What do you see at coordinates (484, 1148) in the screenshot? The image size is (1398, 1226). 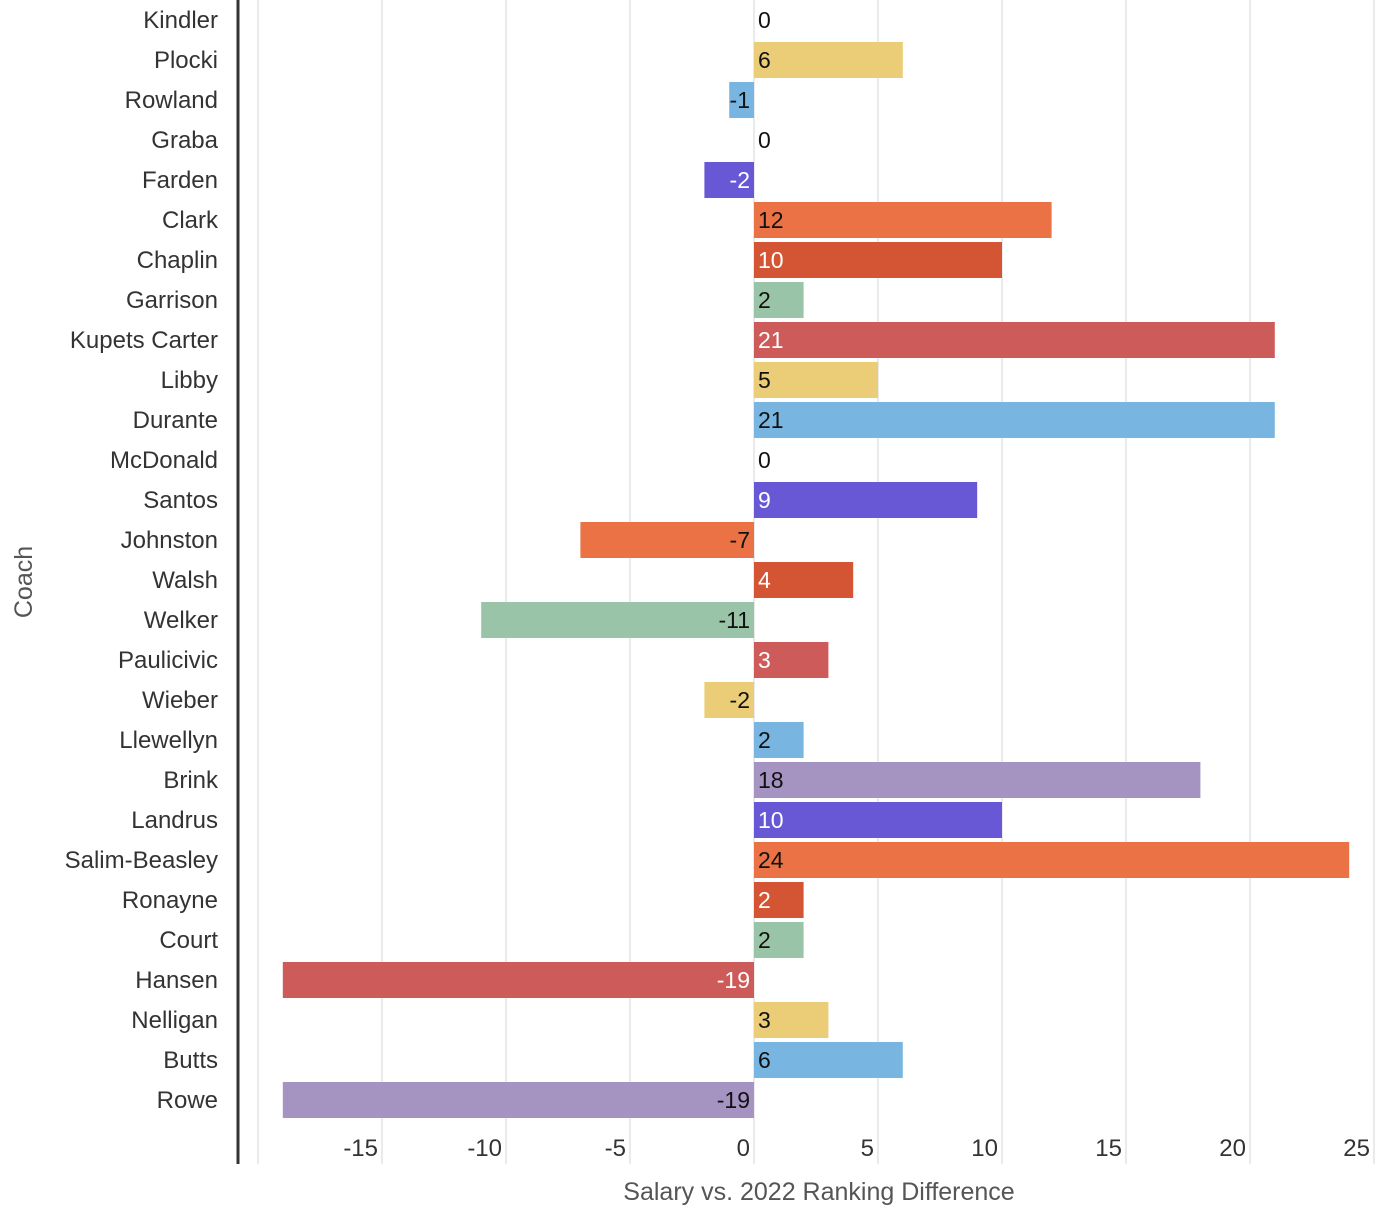 I see `x-tick-label: -10` at bounding box center [484, 1148].